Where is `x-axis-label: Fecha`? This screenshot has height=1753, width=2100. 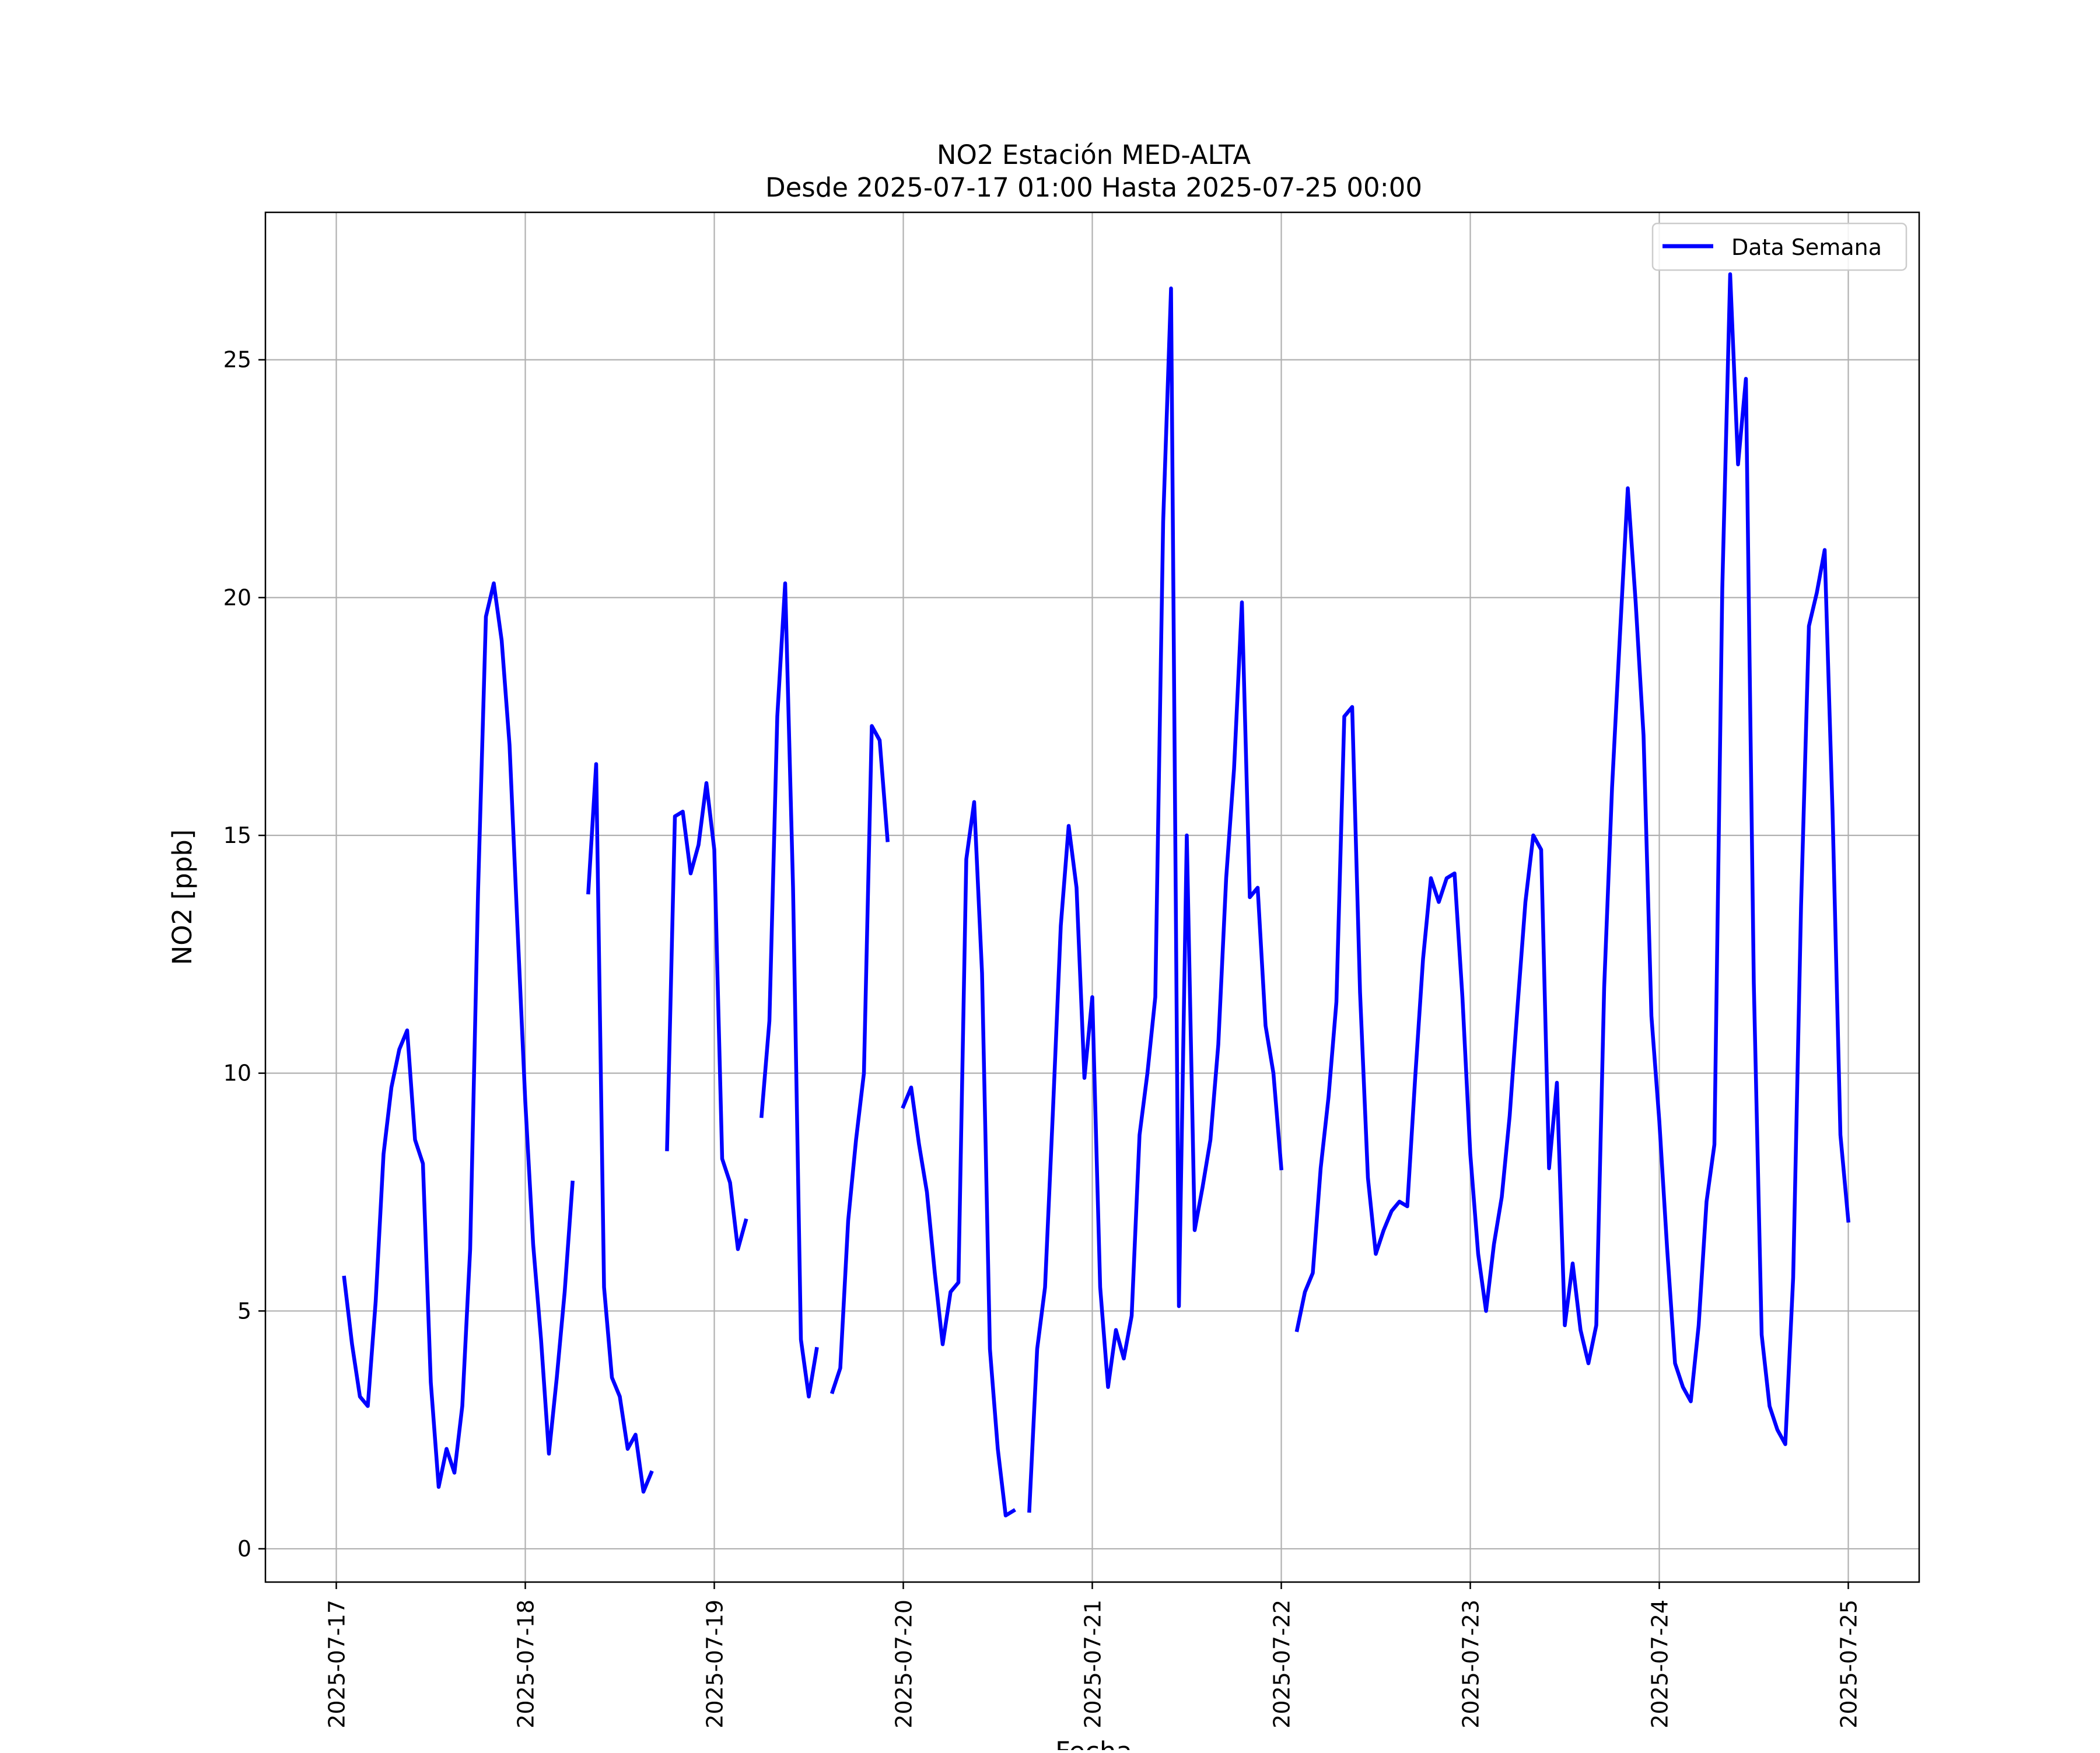
x-axis-label: Fecha is located at coordinates (1093, 1743).